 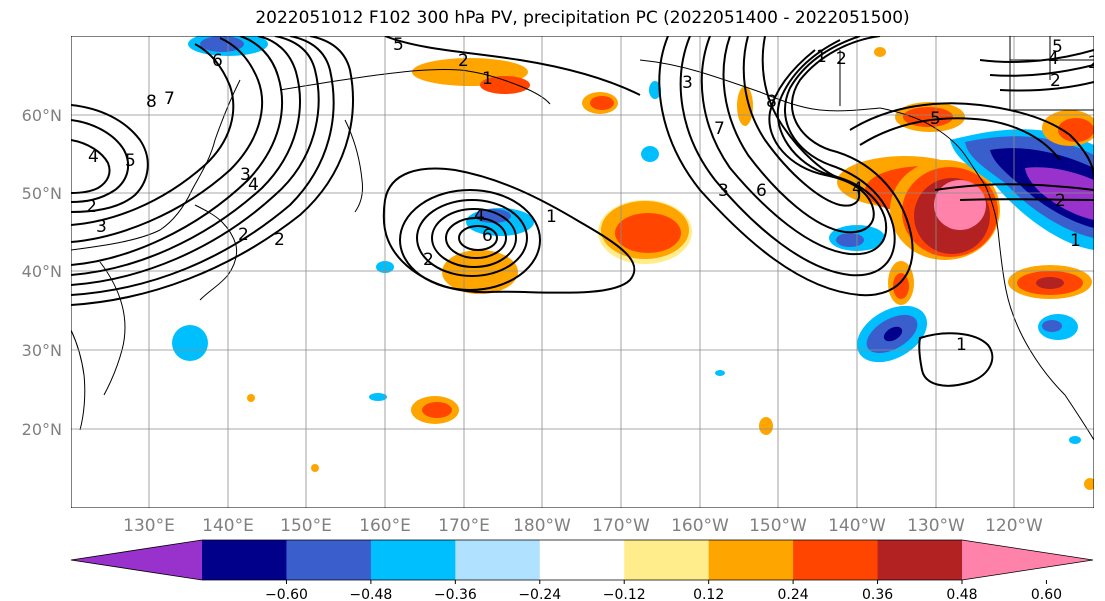 I want to click on colorbar-tick-label: 0.36, so click(x=877, y=594).